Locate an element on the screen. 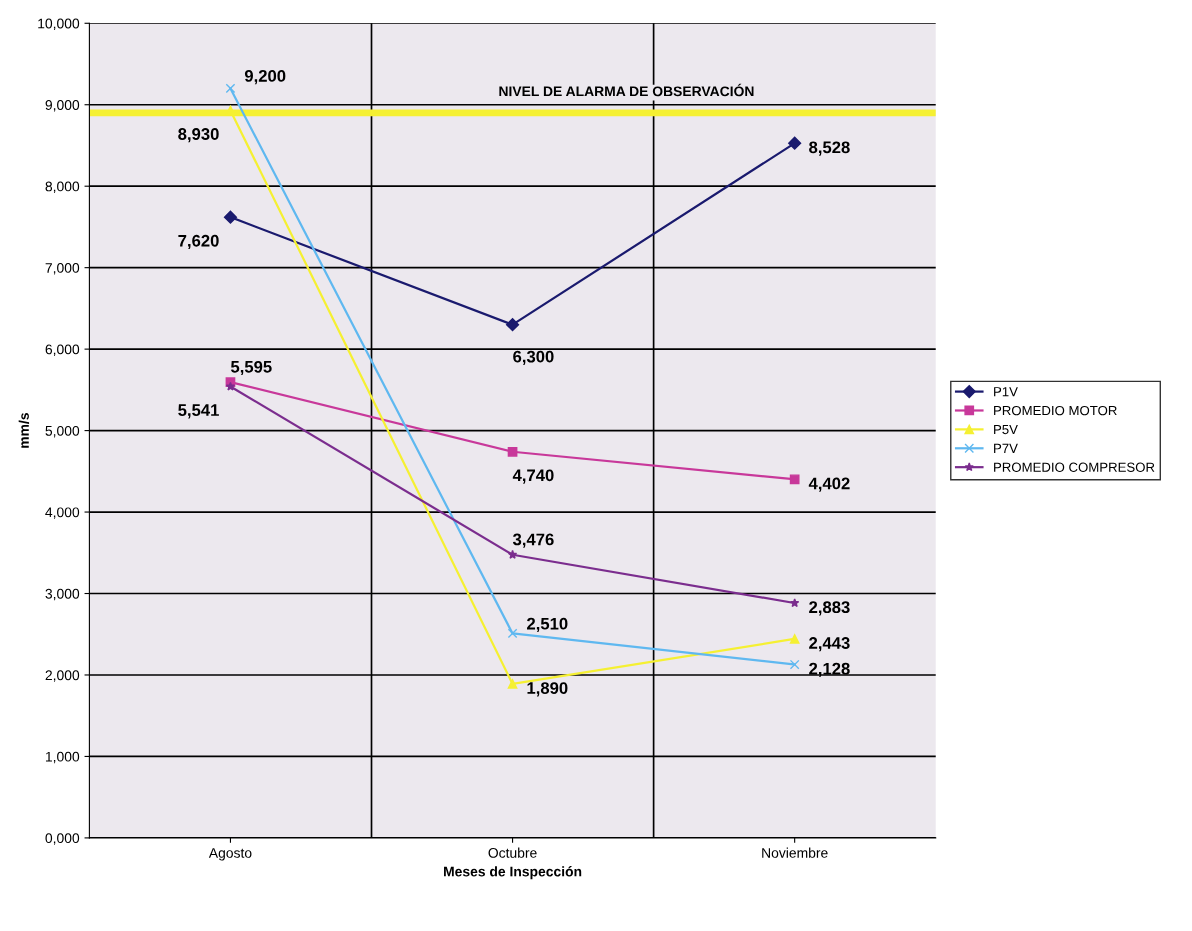 This screenshot has width=1192, height=931. legend-label: PROMEDIO COMPRESOR is located at coordinates (1074, 467).